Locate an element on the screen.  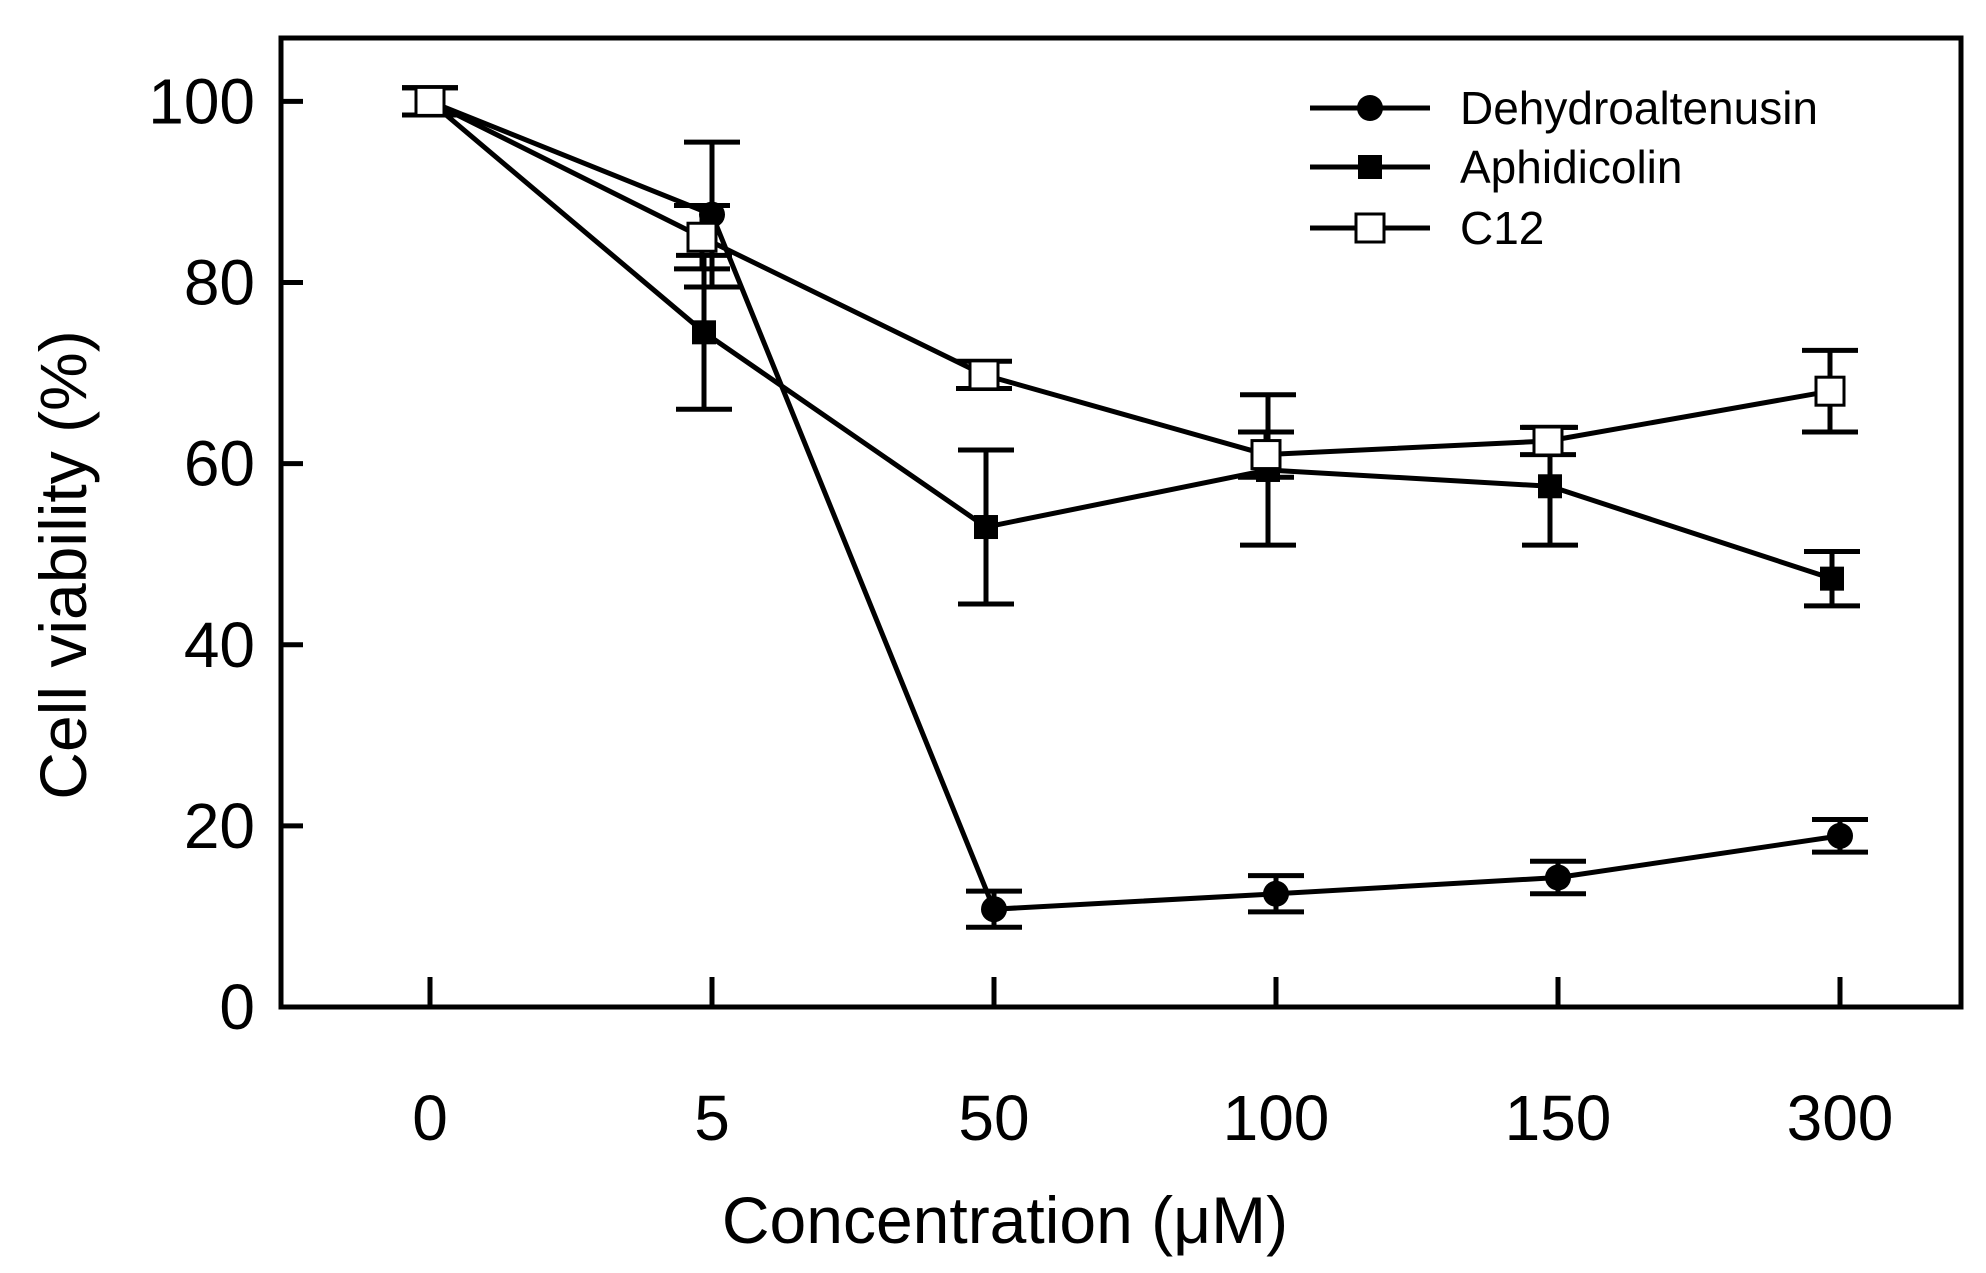
x-tick-label-0: 0 is located at coordinates (430, 1118).